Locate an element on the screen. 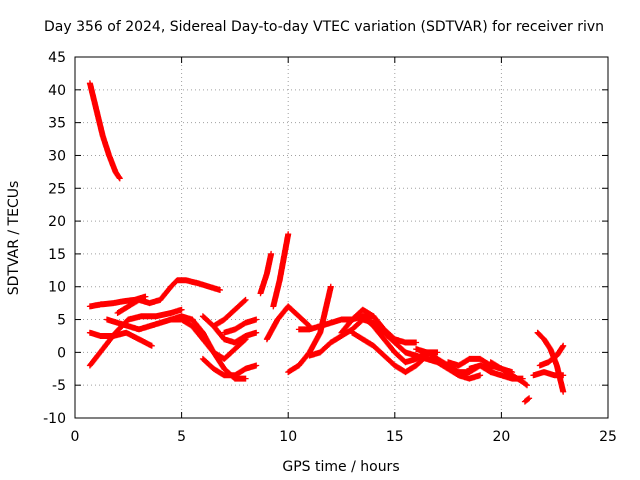 Image resolution: width=640 pixels, height=480 pixels. y-tick-label: 35 is located at coordinates (57, 124).